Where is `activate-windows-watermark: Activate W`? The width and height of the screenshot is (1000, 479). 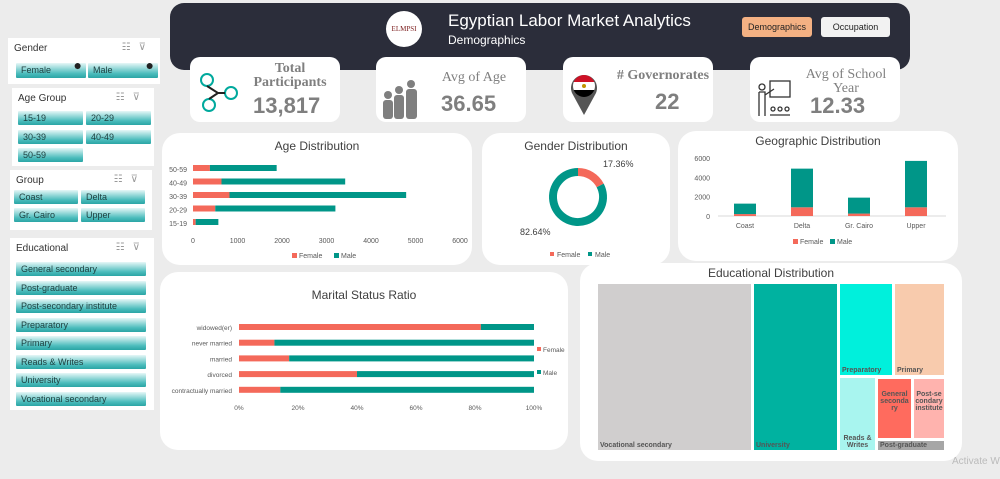 activate-windows-watermark: Activate W is located at coordinates (976, 461).